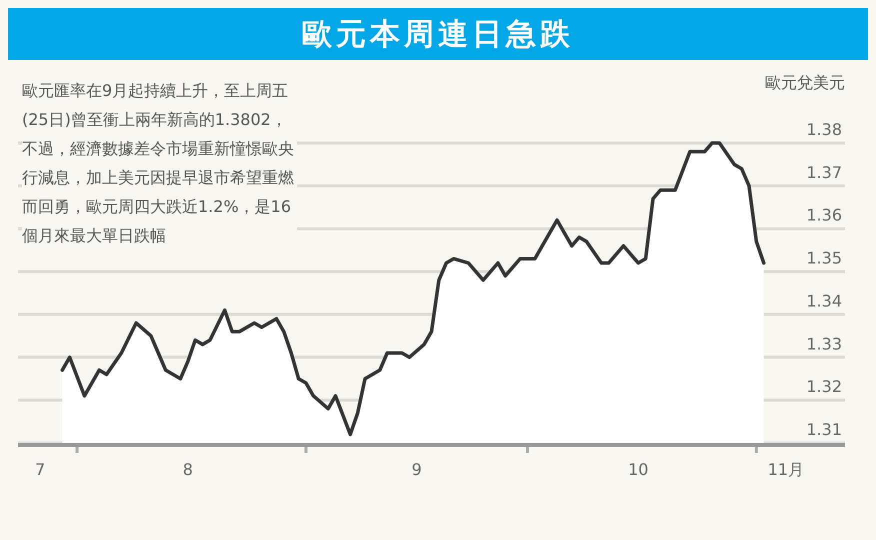 The width and height of the screenshot is (876, 540). I want to click on x-tick-label: 8, so click(187, 469).